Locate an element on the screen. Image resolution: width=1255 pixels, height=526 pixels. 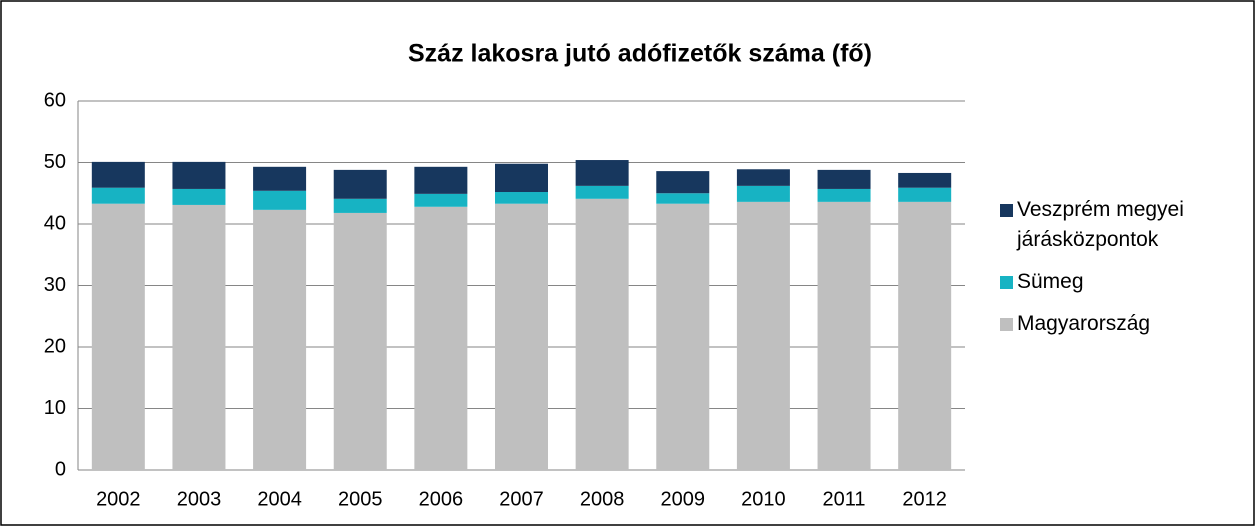
y-tick-label: 50 is located at coordinates (55, 162).